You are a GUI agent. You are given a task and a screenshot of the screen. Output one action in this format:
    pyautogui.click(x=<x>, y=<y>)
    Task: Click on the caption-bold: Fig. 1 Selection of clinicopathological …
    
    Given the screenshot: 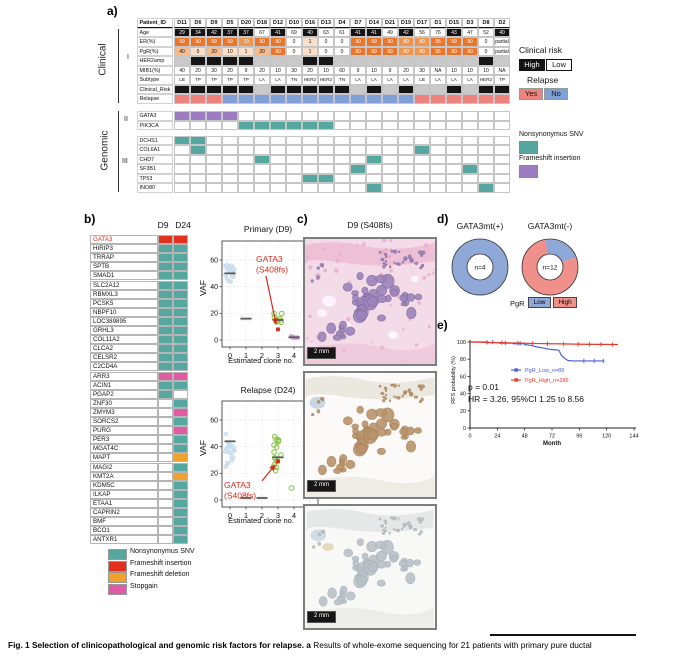 What is the action you would take?
    pyautogui.click(x=159, y=645)
    